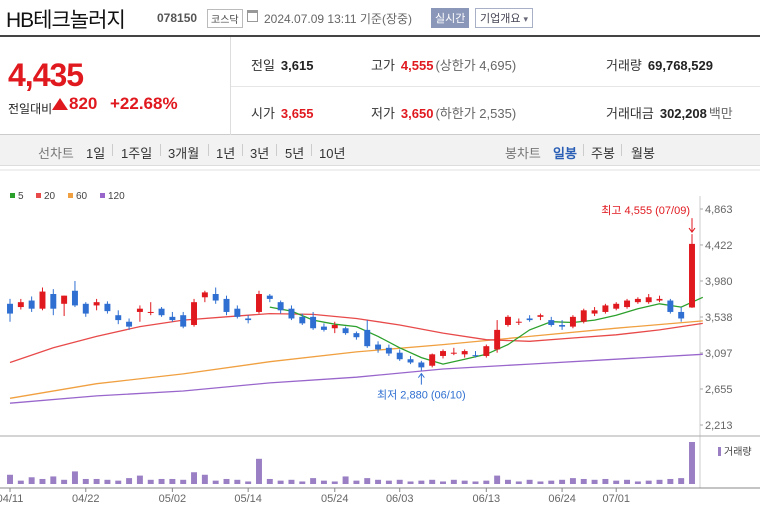 The height and width of the screenshot is (510, 760). Describe the element at coordinates (565, 153) in the screenshot. I see `tab-daily: 일봉` at that location.